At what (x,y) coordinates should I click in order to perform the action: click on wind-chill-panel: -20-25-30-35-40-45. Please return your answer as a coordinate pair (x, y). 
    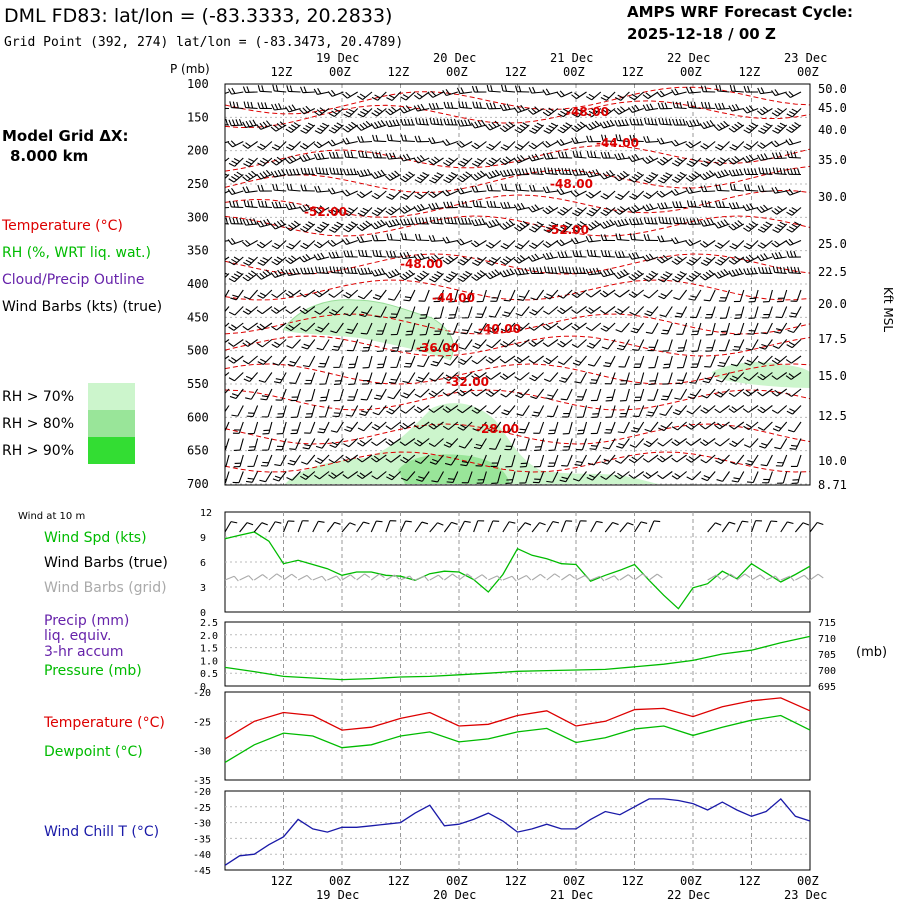
    Looking at the image, I should click on (502, 832).